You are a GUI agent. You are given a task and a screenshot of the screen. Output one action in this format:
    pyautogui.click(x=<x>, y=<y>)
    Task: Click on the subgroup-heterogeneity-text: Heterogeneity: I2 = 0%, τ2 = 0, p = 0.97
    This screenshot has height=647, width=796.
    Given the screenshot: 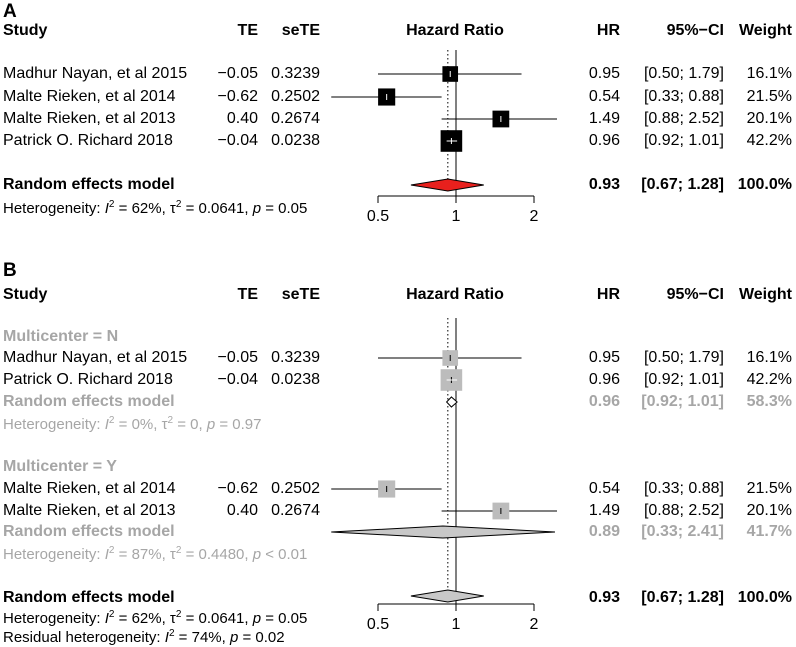 What is the action you would take?
    pyautogui.click(x=132, y=424)
    